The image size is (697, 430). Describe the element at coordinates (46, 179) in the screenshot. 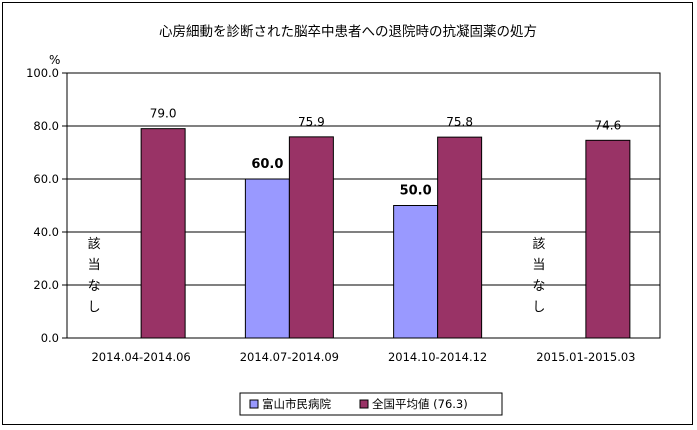

I see `y-tick-label: 60.0` at that location.